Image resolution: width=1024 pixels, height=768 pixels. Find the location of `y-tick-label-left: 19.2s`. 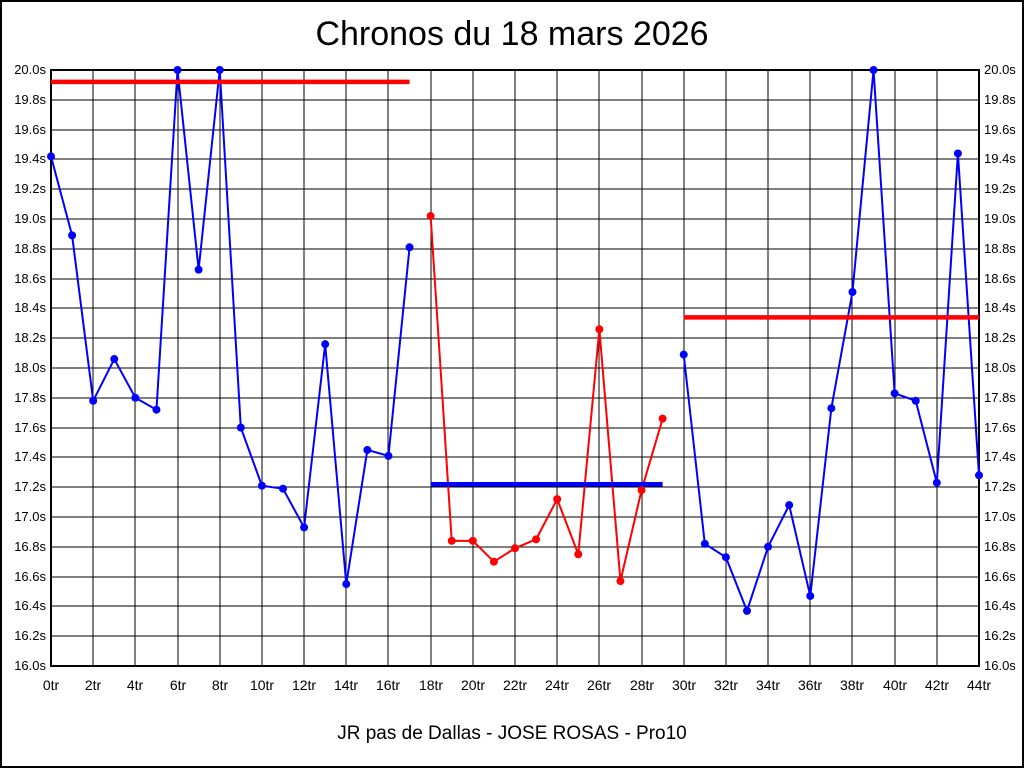

y-tick-label-left: 19.2s is located at coordinates (30, 188).